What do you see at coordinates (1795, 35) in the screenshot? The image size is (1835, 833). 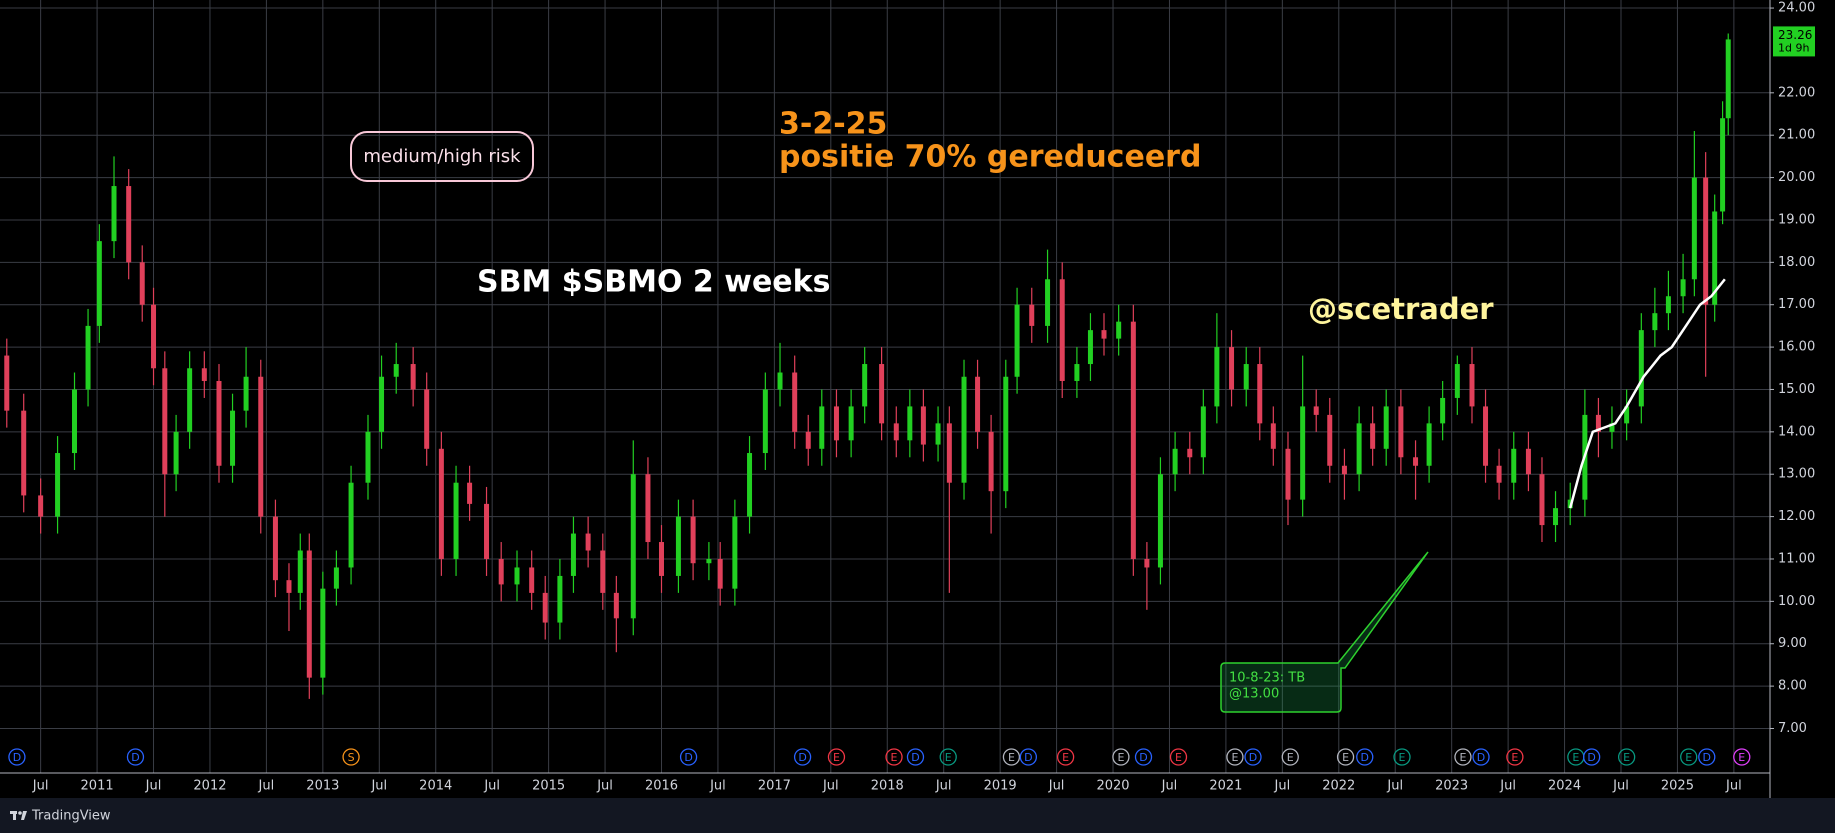 I see `last-price-label: 23.26` at bounding box center [1795, 35].